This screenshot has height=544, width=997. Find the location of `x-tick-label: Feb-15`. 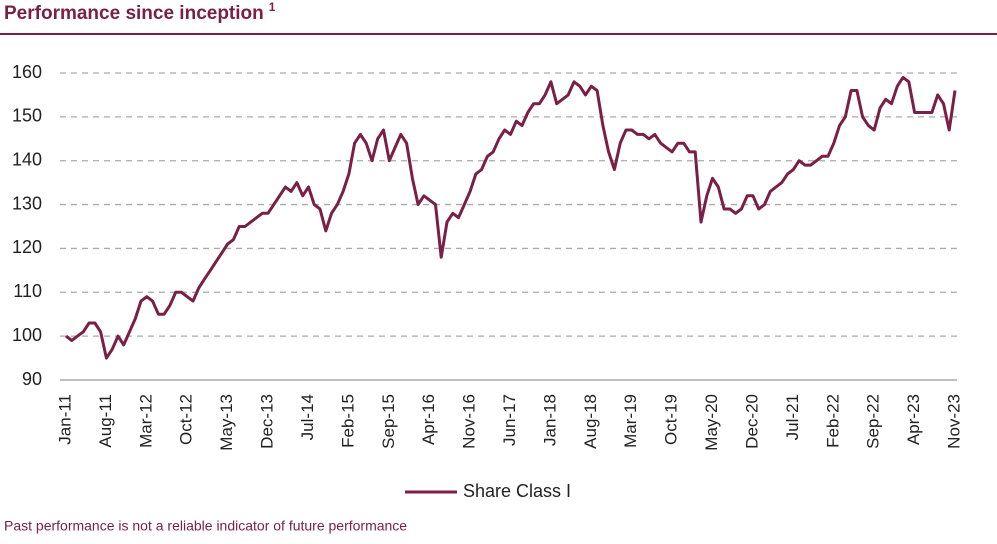

x-tick-label: Feb-15 is located at coordinates (347, 421).